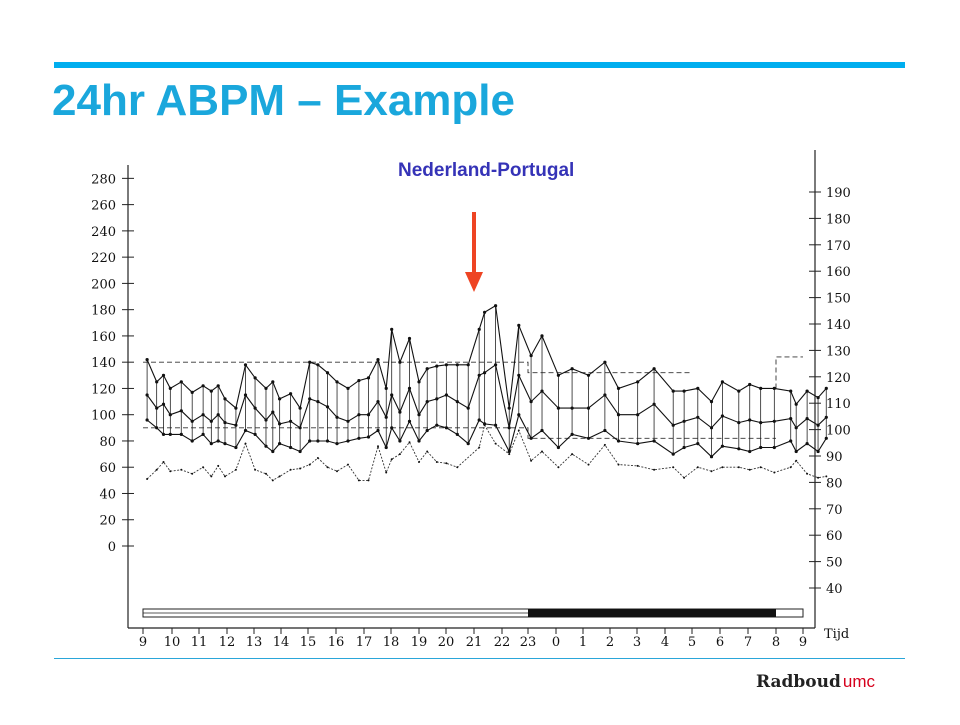  What do you see at coordinates (172, 642) in the screenshot?
I see `x-tick-label: 10` at bounding box center [172, 642].